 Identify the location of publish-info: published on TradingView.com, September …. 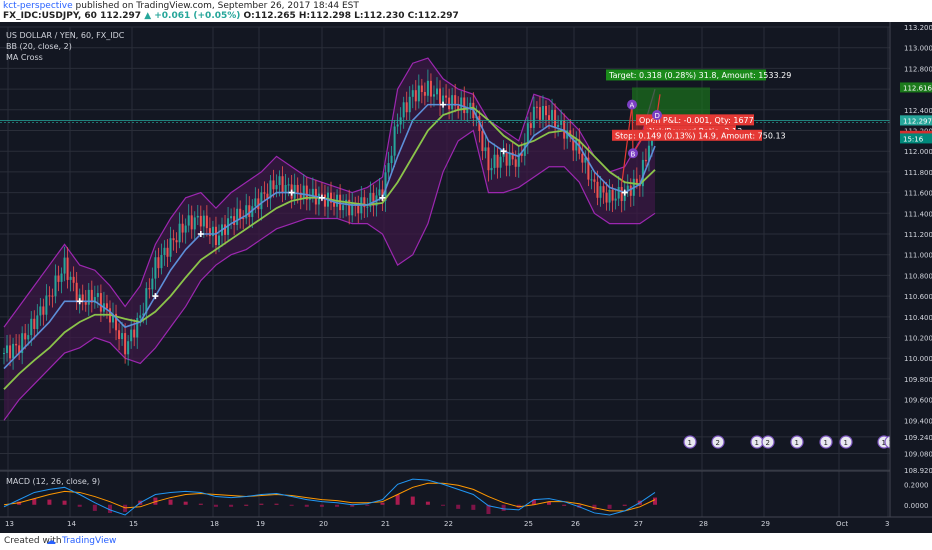
(217, 6).